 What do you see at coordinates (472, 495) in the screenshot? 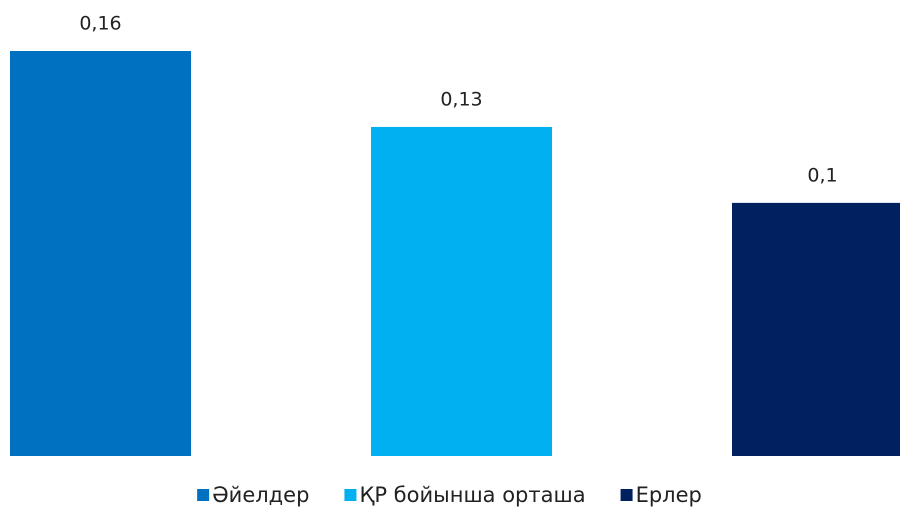
I see `legend-label: ҚР бойынша орташа` at bounding box center [472, 495].